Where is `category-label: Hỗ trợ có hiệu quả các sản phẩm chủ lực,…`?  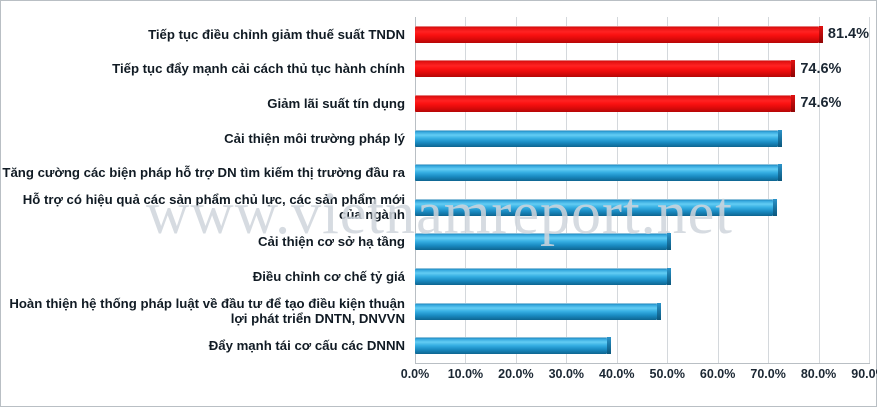 category-label: Hỗ trợ có hiệu quả các sản phẩm chủ lực,… is located at coordinates (213, 207).